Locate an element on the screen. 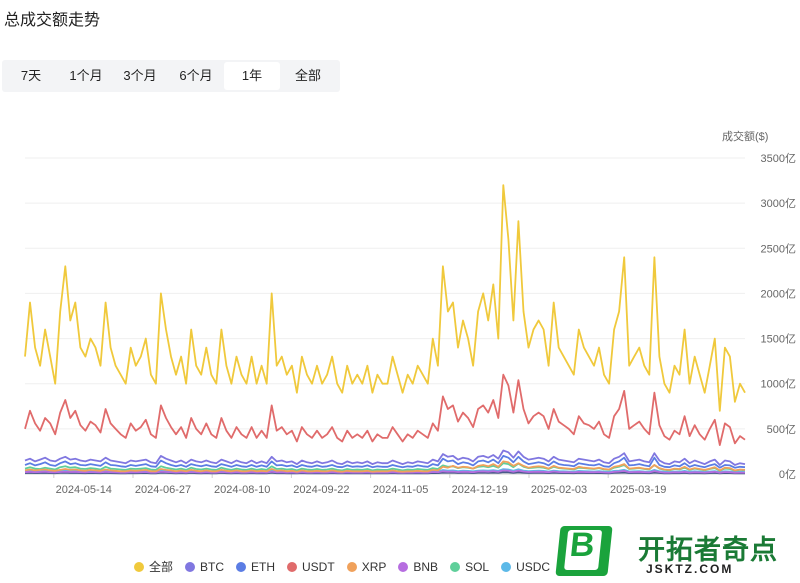 This screenshot has width=800, height=583. legend-item: BNB is located at coordinates (418, 567).